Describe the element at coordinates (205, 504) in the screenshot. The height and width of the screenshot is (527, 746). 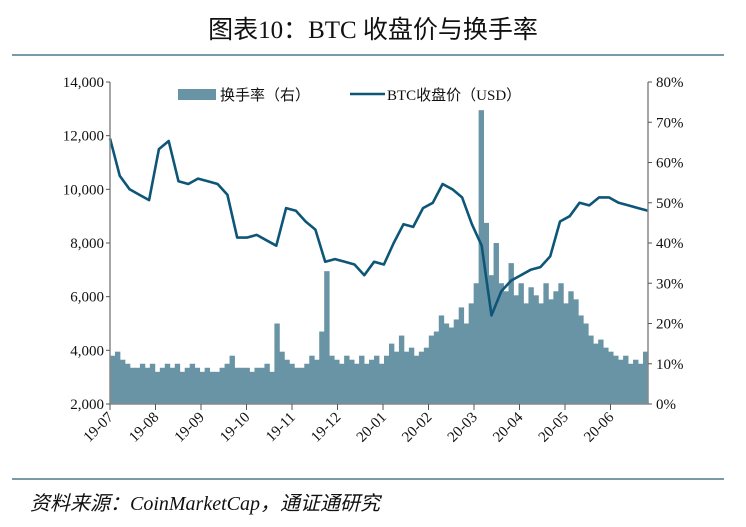
I see `source-note: 资料来源：CoinMarketCap，通证通研究` at that location.